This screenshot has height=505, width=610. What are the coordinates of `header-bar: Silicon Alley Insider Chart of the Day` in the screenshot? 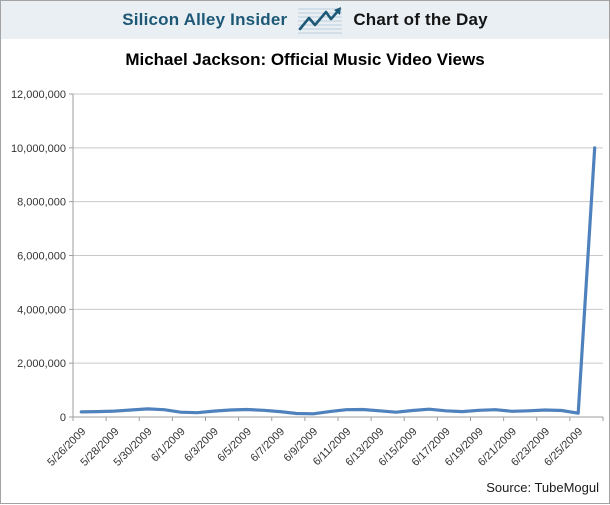 It's located at (305, 20).